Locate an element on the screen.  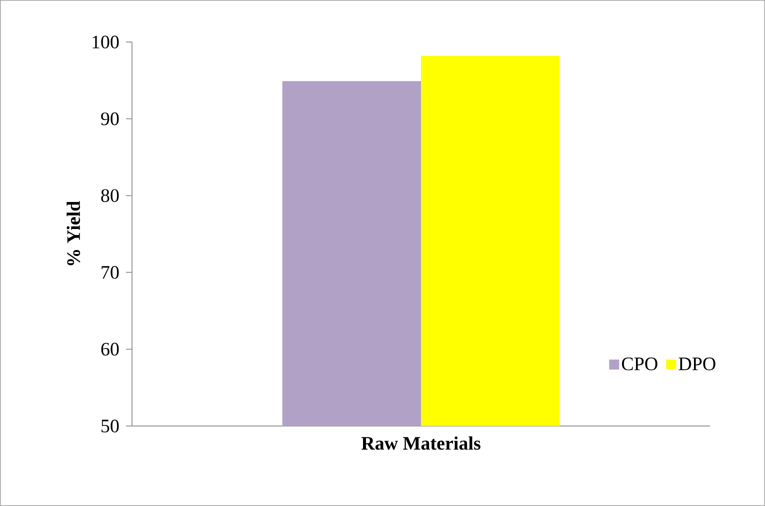
y-tick-label: 100 is located at coordinates (105, 42).